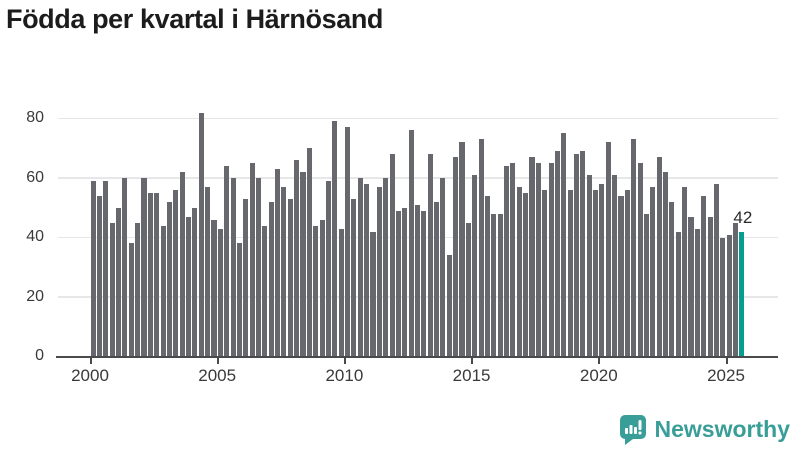 This screenshot has height=450, width=800. Describe the element at coordinates (742, 294) in the screenshot. I see `bar-highlight` at that location.